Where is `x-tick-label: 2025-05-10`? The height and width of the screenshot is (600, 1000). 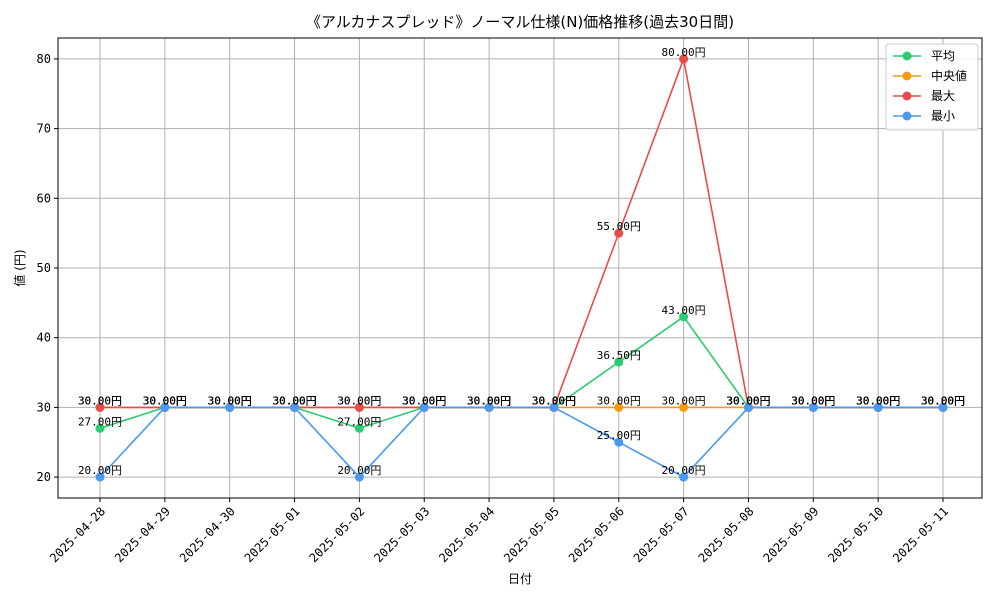 x-tick-label: 2025-05-10 is located at coordinates (855, 534).